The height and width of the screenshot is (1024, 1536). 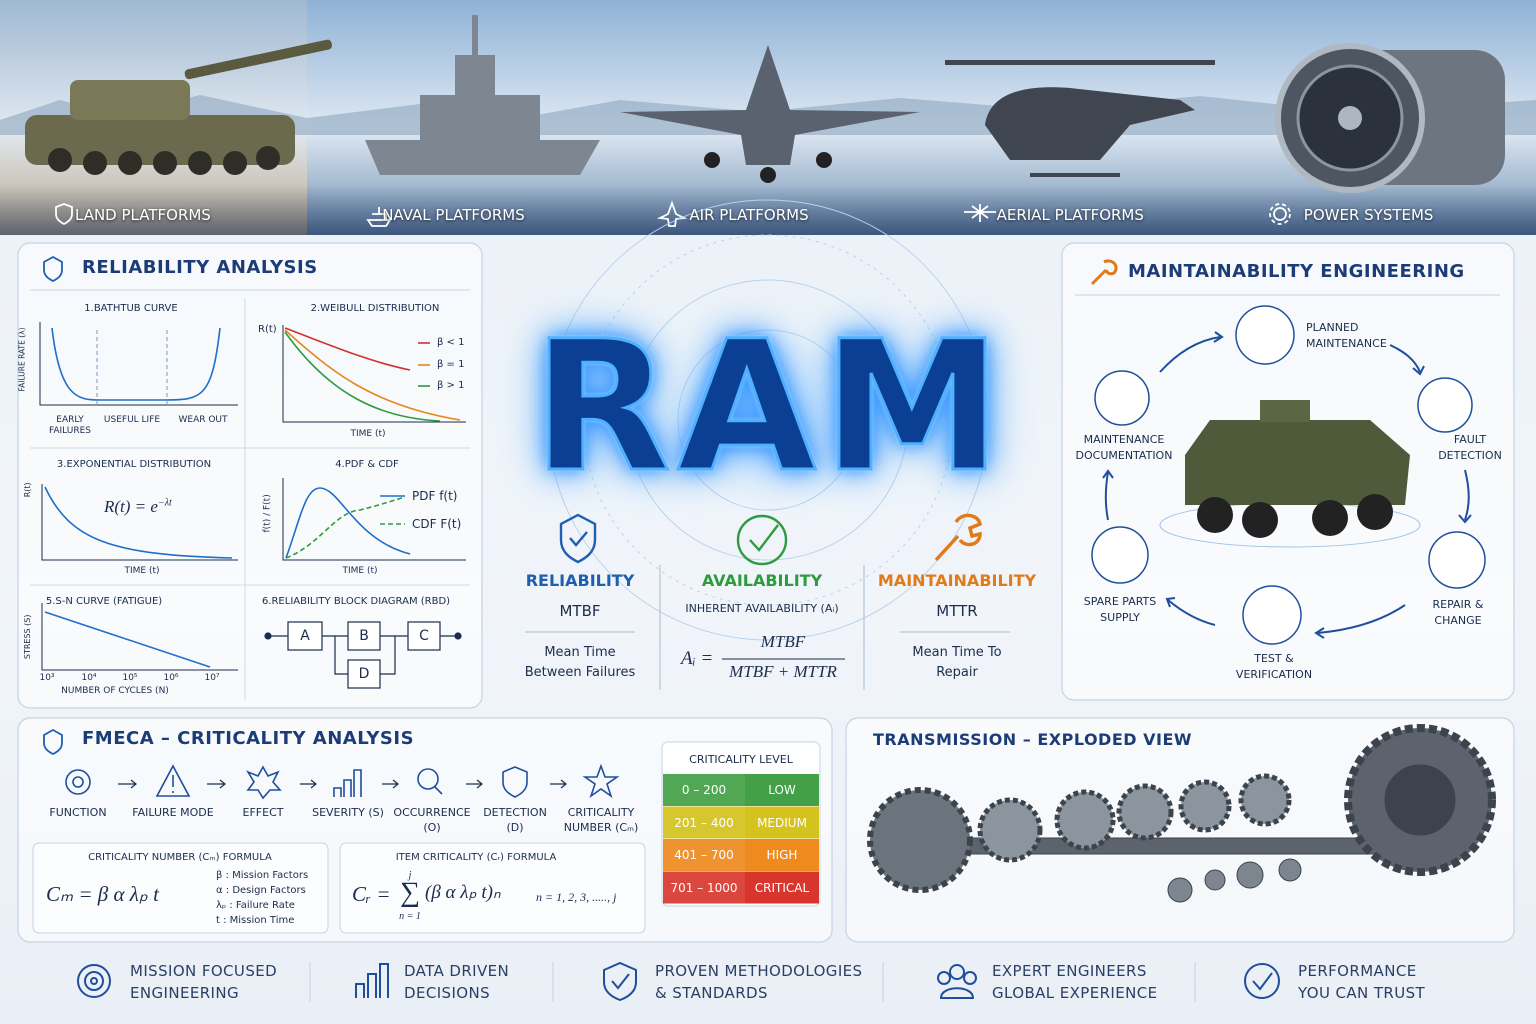 I want to click on legend-entry: PDF f(t), so click(x=435, y=496).